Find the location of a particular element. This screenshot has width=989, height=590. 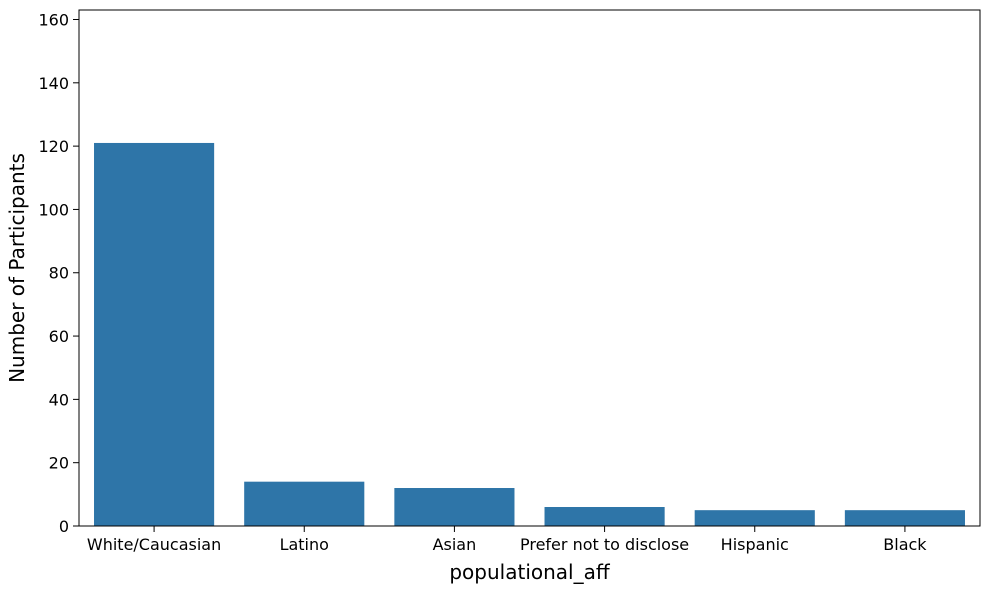

y-tick-label: 60 is located at coordinates (59, 336).